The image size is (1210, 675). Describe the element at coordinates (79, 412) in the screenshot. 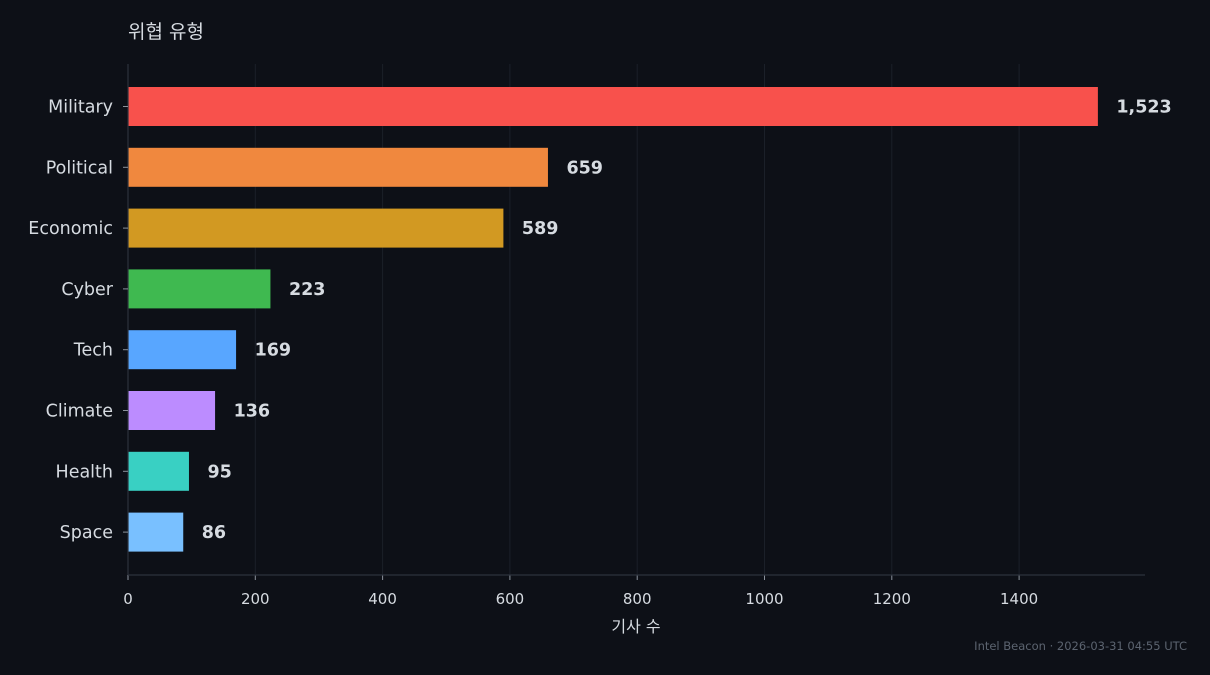

I see `y-tick-label: Climate` at that location.